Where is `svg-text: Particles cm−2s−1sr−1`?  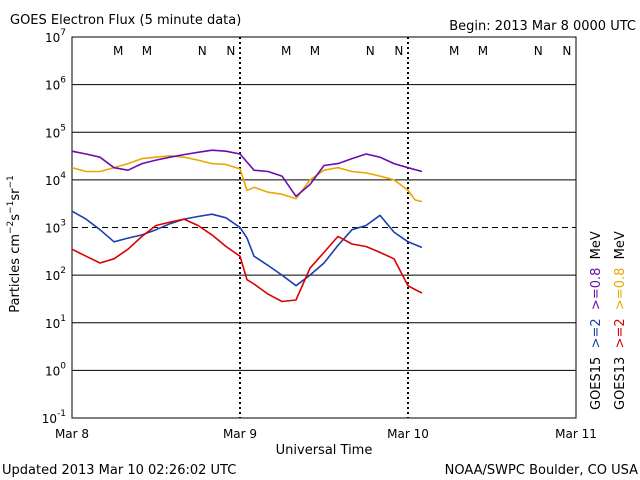
svg-text: Particles cm−2s−1sr−1 is located at coordinates (14, 244).